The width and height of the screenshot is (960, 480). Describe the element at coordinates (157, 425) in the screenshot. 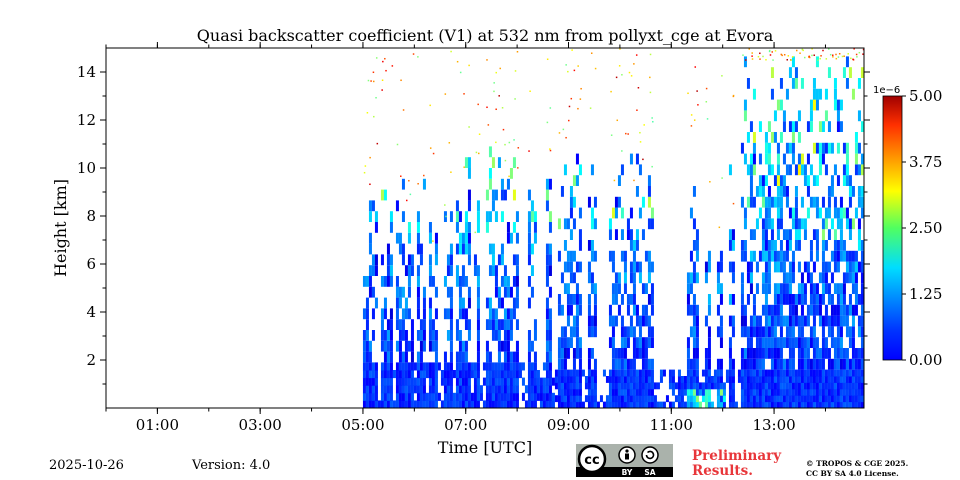

I see `x-tick-label: 01:00` at that location.